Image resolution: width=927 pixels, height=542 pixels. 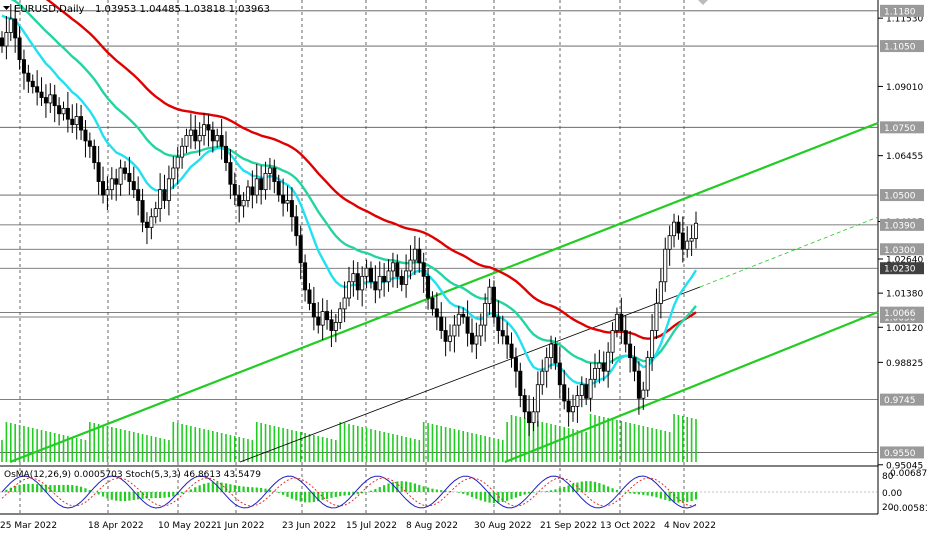 I want to click on time-tick-label: 4 Nov 2022, so click(x=690, y=526).